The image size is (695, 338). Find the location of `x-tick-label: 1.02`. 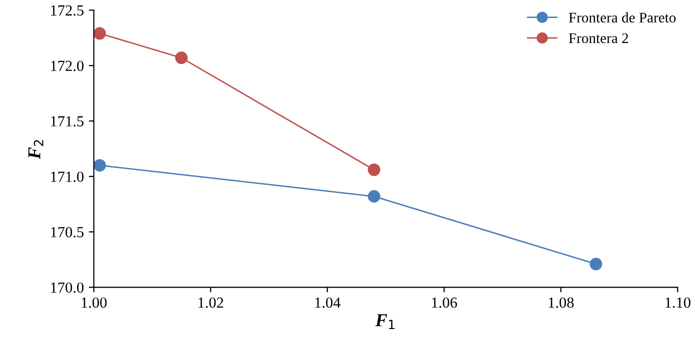

x-tick-label: 1.02 is located at coordinates (211, 302).